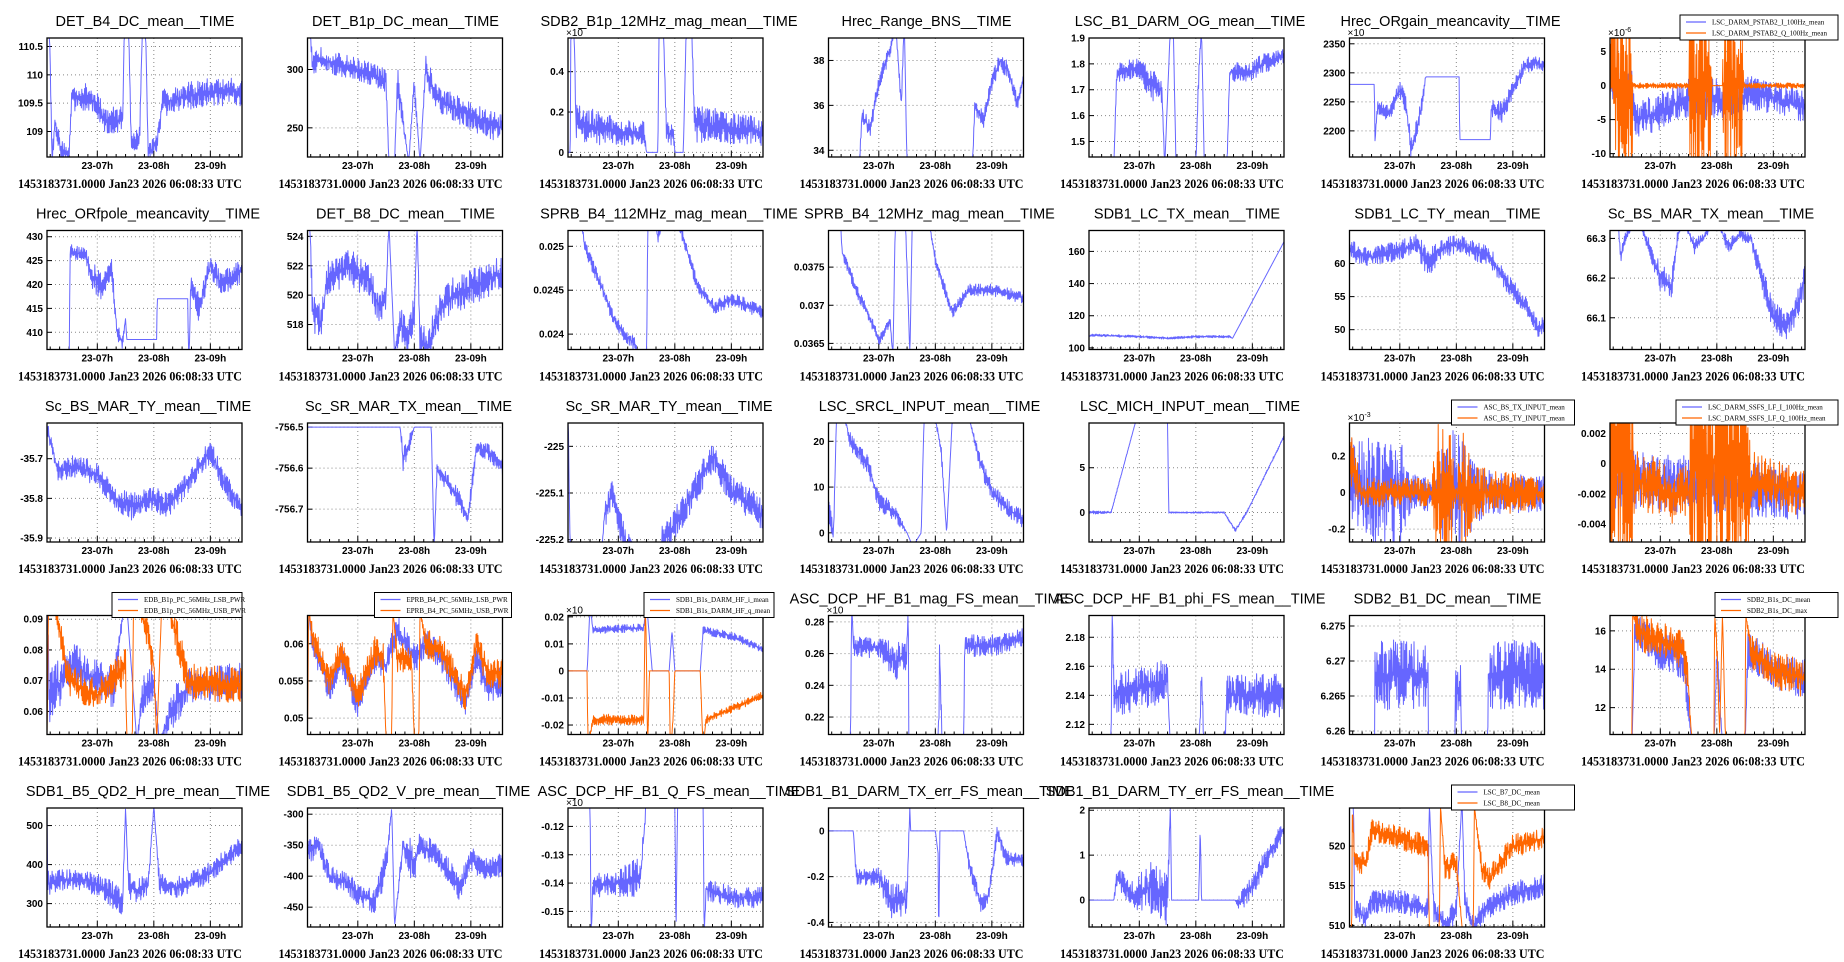 The width and height of the screenshot is (1844, 962). I want to click on chart-title: Sc_SR_MAR_TY_mean__TIME, so click(668, 407).